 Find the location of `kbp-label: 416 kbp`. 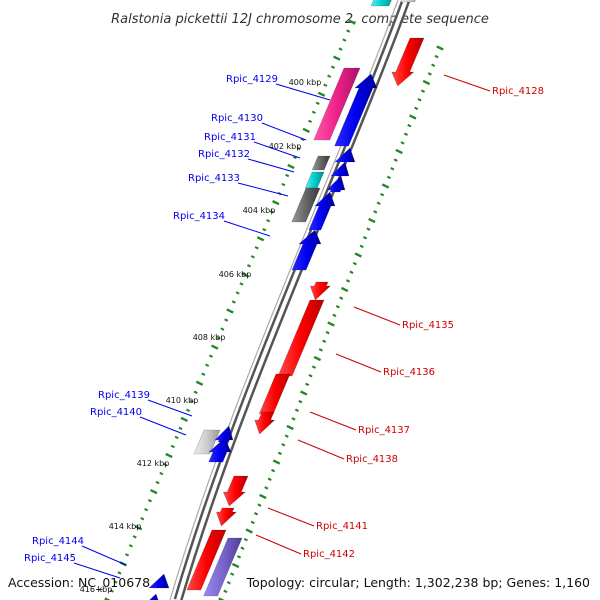

kbp-label: 416 kbp is located at coordinates (96, 589).